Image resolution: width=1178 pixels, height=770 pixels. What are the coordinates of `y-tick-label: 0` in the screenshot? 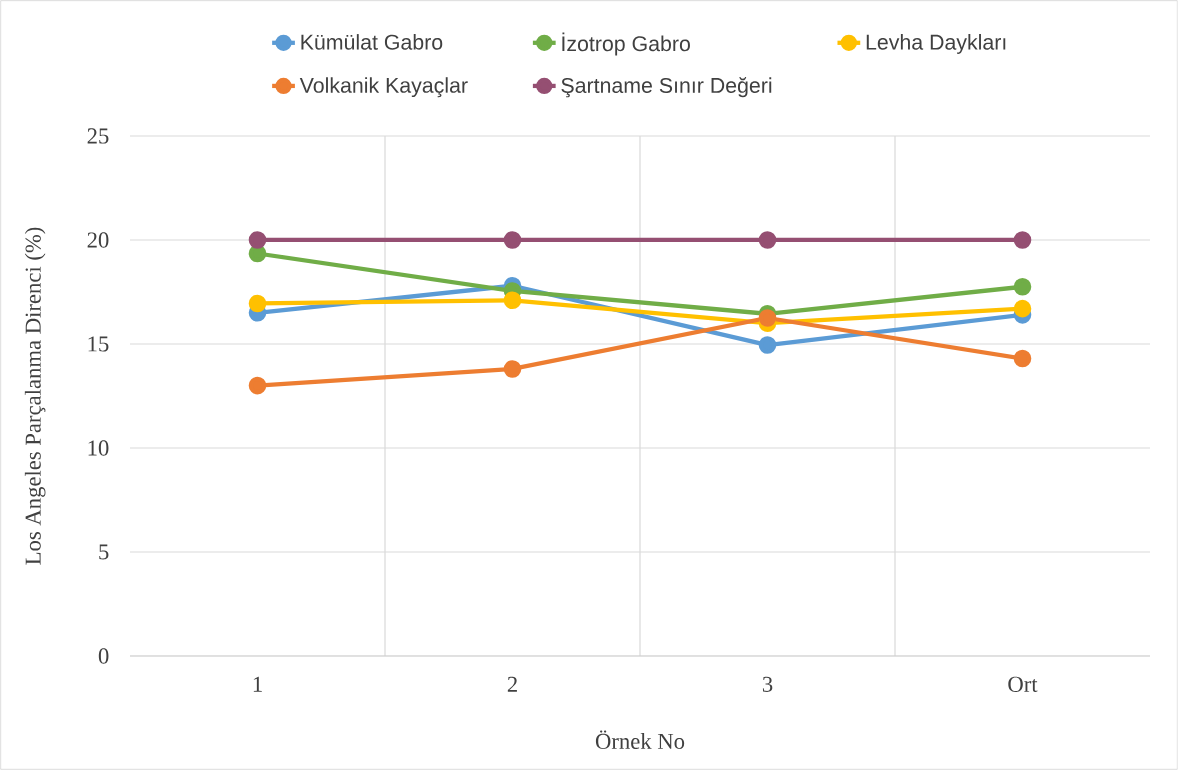 It's located at (103, 656).